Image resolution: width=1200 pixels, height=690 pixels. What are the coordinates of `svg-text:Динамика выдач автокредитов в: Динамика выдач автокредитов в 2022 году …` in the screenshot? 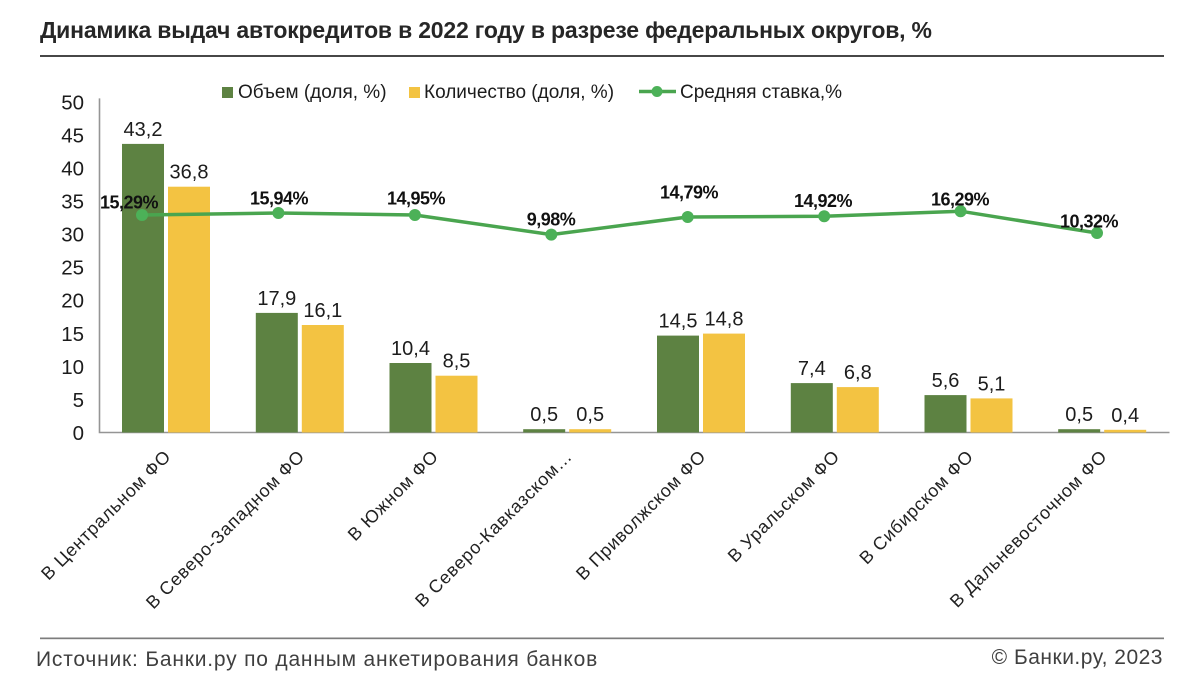 It's located at (486, 30).